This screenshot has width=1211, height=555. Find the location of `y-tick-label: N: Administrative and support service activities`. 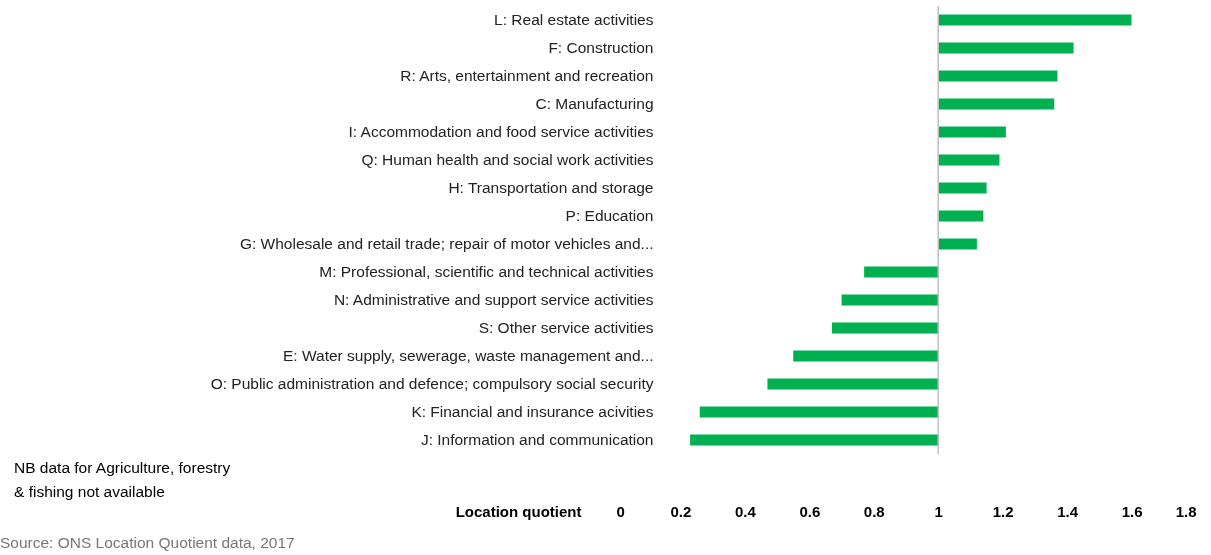

y-tick-label: N: Administrative and support service activities is located at coordinates (493, 299).